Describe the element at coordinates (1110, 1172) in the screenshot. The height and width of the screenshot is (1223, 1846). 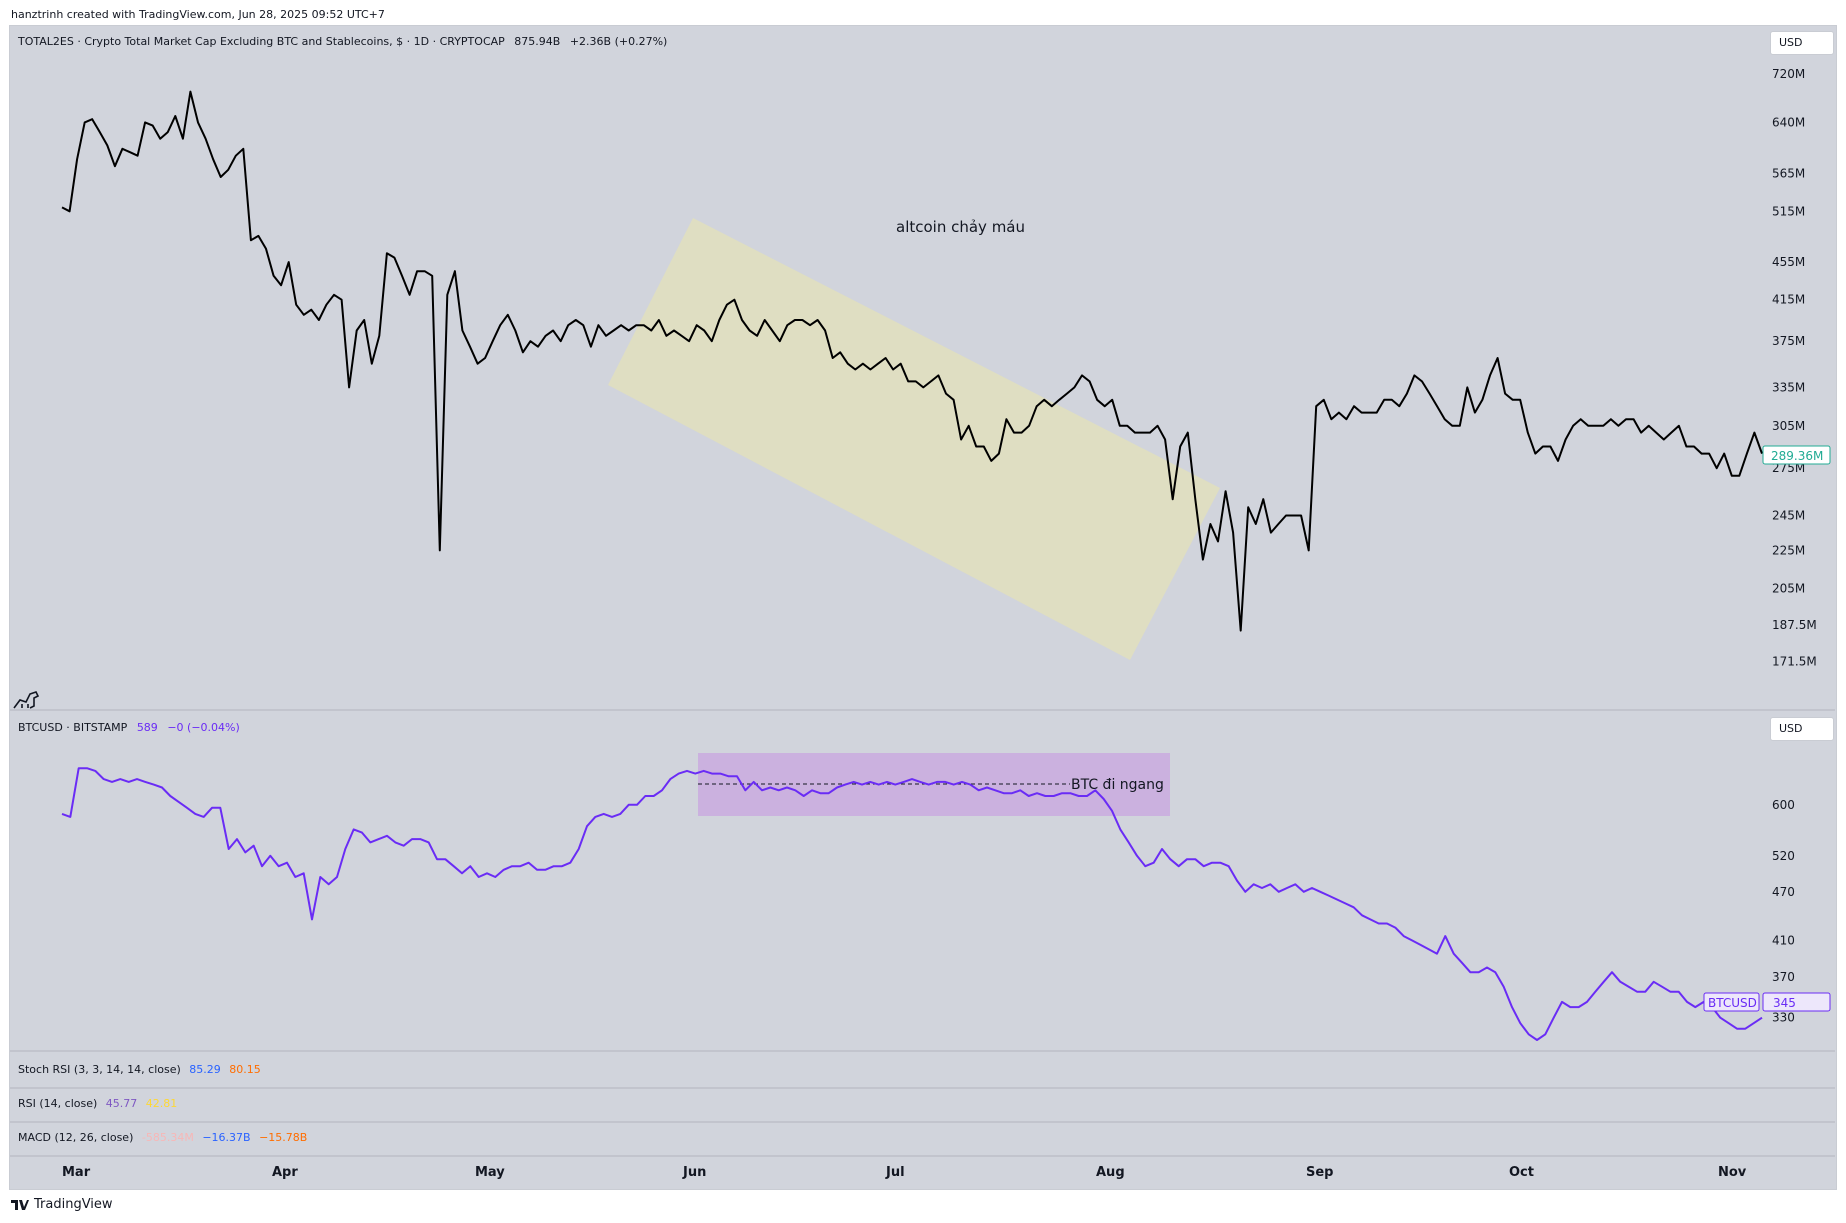
I see `x-axis-label: Aug` at that location.